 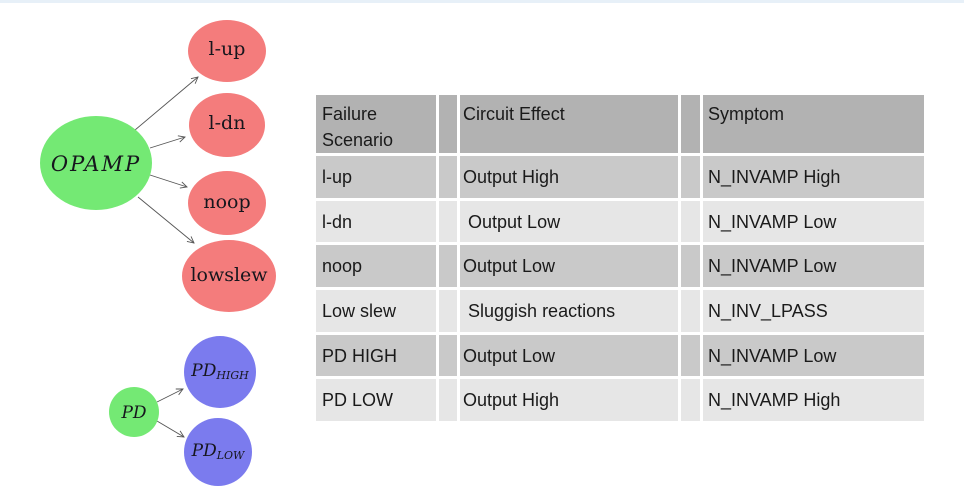 I want to click on table-cell-scenario: PD LOW, so click(x=376, y=400).